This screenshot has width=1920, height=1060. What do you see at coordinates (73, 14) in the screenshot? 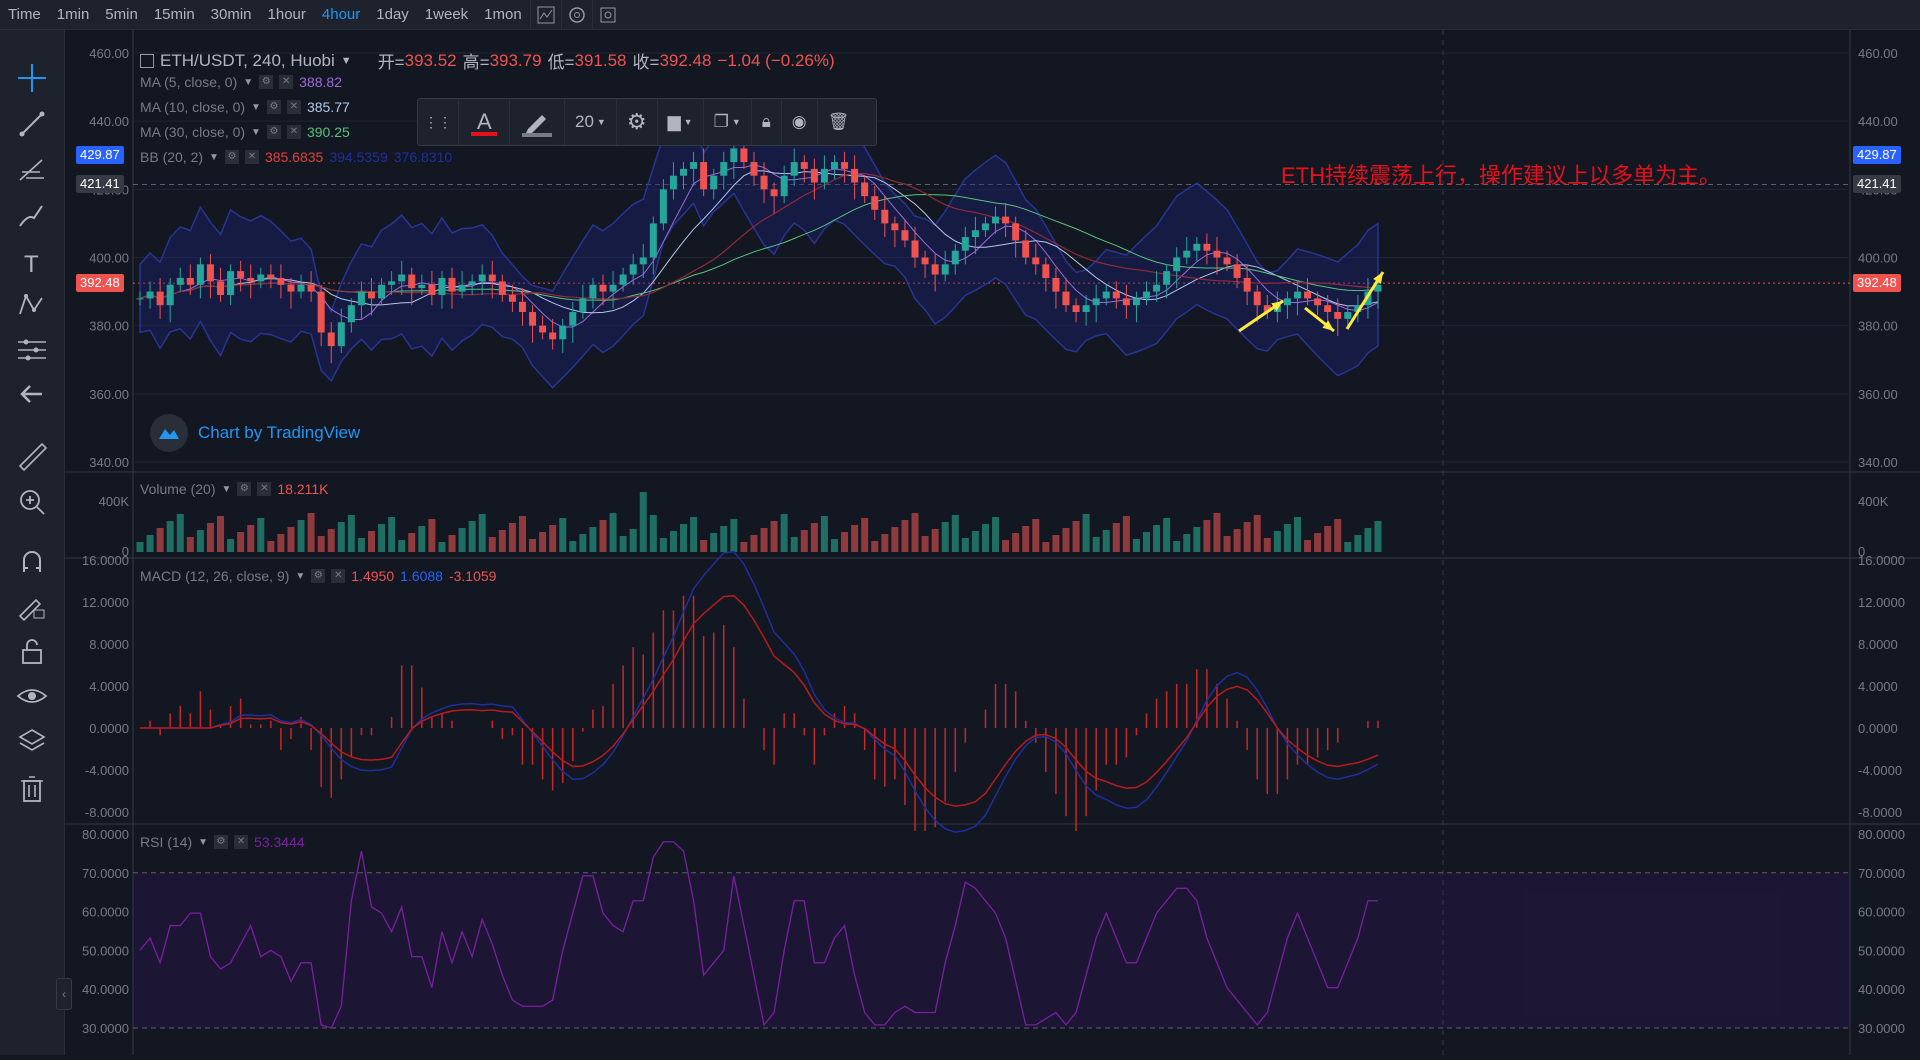
I see `timeframe-1min: 1min` at bounding box center [73, 14].